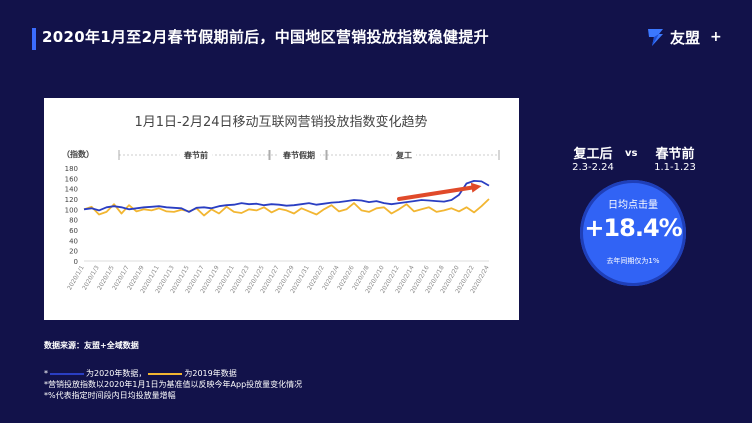 This screenshot has width=752, height=423. Describe the element at coordinates (286, 207) in the screenshot. I see `series-2019-line` at that location.